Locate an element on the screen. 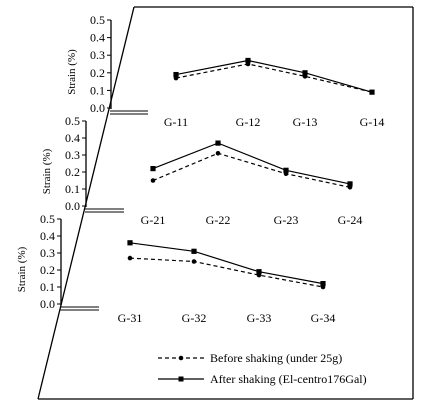 The height and width of the screenshot is (402, 424). category-label: G-23 is located at coordinates (286, 220).